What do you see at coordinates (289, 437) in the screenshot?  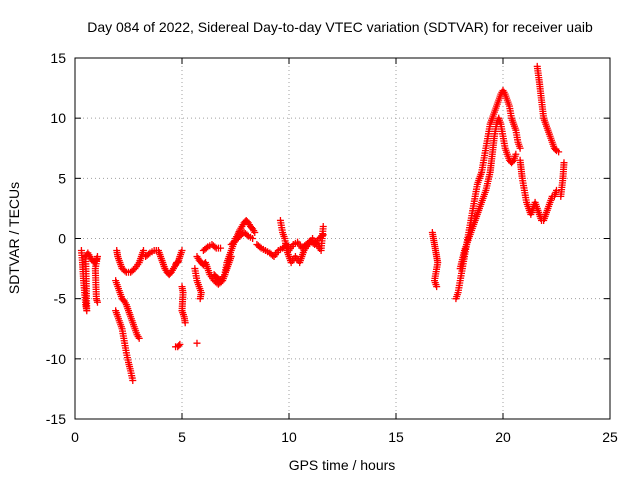 I see `x-tick-label: 10` at bounding box center [289, 437].